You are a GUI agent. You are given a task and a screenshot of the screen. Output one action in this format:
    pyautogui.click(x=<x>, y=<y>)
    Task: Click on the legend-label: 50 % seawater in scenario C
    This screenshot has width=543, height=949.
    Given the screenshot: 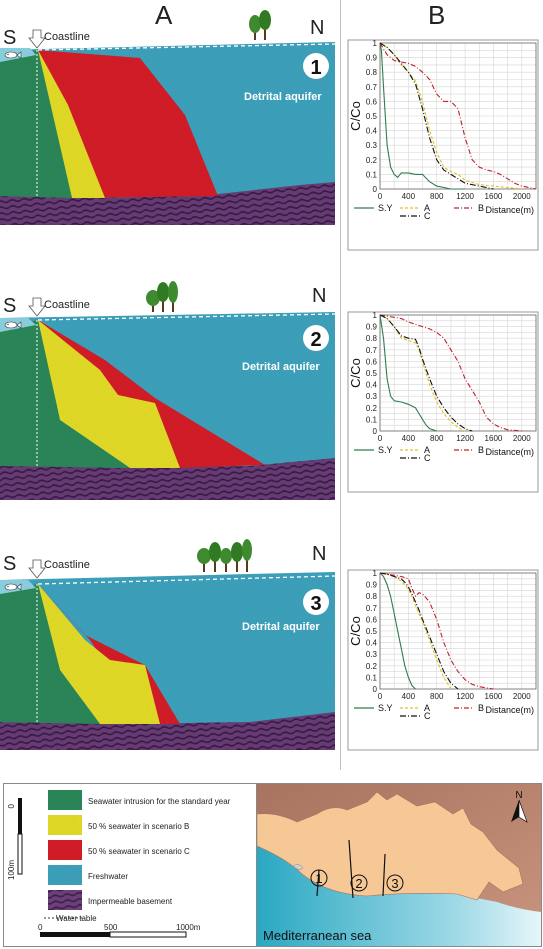 What is the action you would take?
    pyautogui.click(x=139, y=851)
    